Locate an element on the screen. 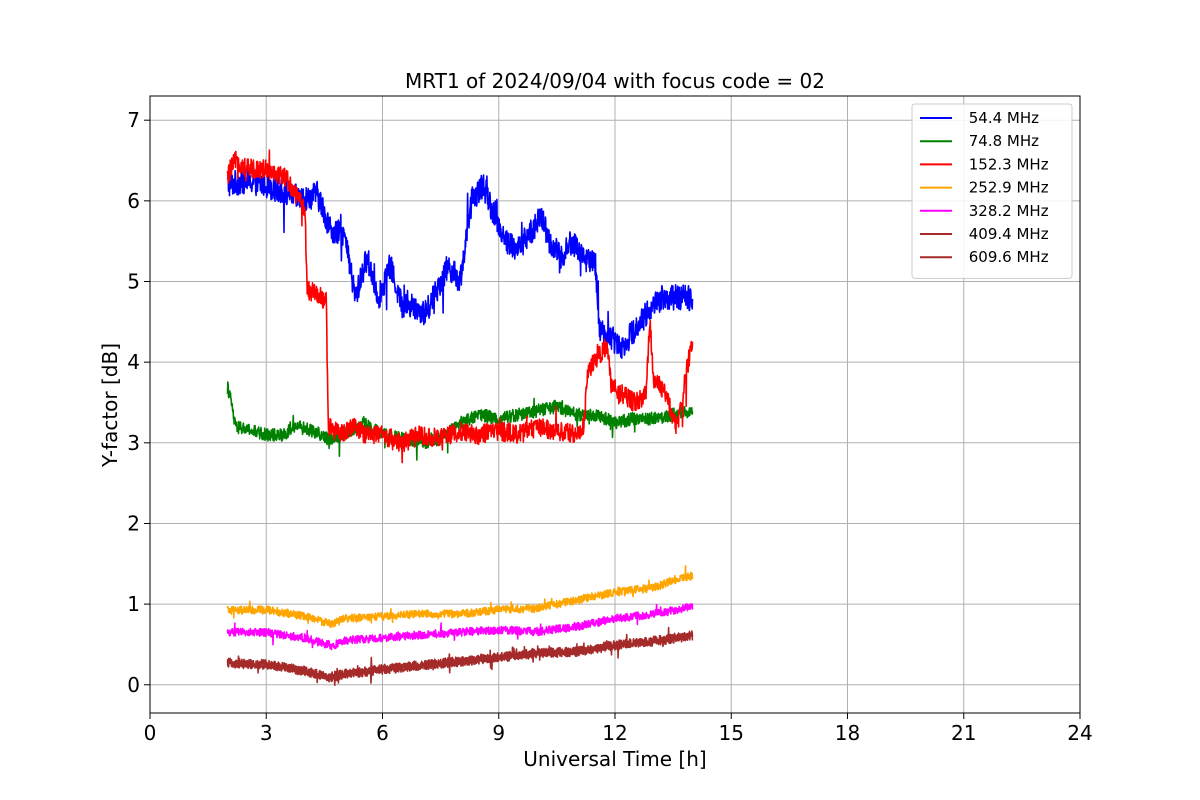  legend-entry: 74.8 MHz is located at coordinates (1001, 141).